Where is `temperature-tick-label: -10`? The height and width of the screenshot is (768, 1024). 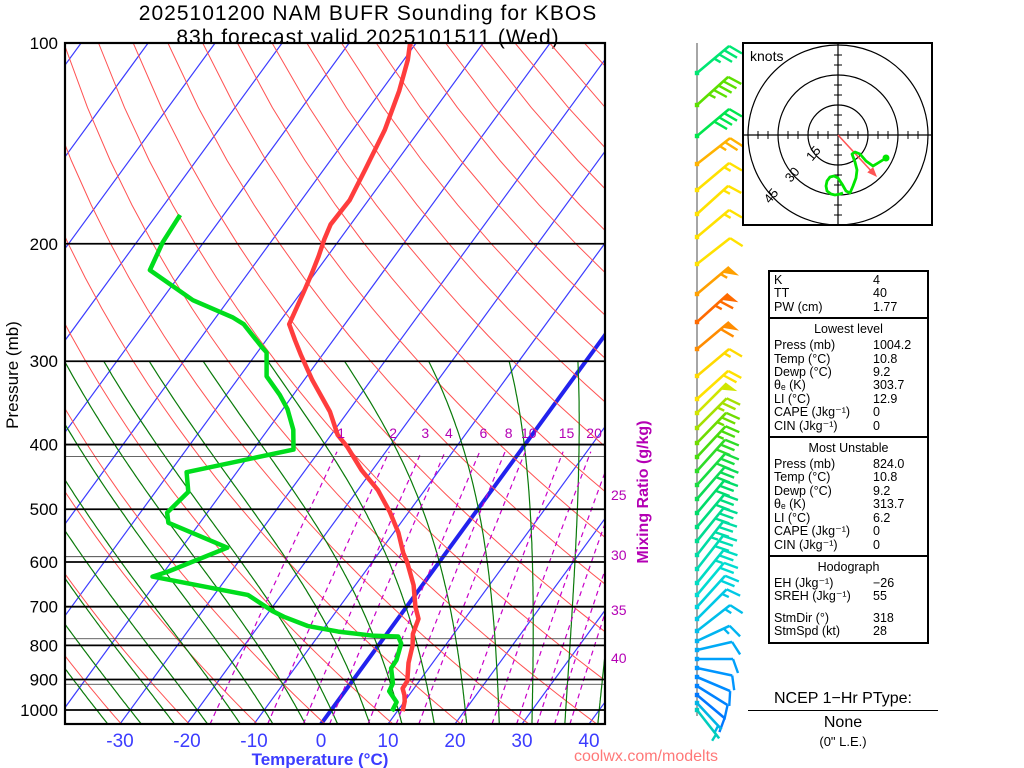 temperature-tick-label: -10 is located at coordinates (253, 741).